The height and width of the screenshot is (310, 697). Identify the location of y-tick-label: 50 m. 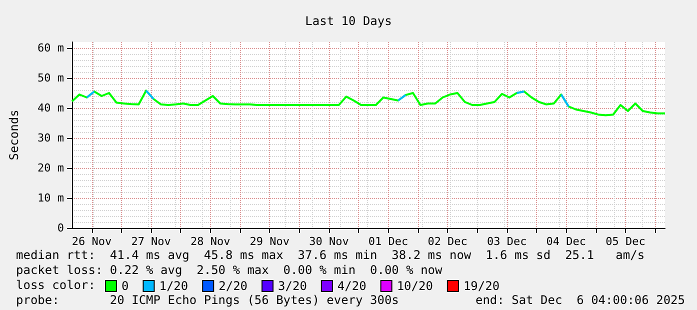
(51, 78).